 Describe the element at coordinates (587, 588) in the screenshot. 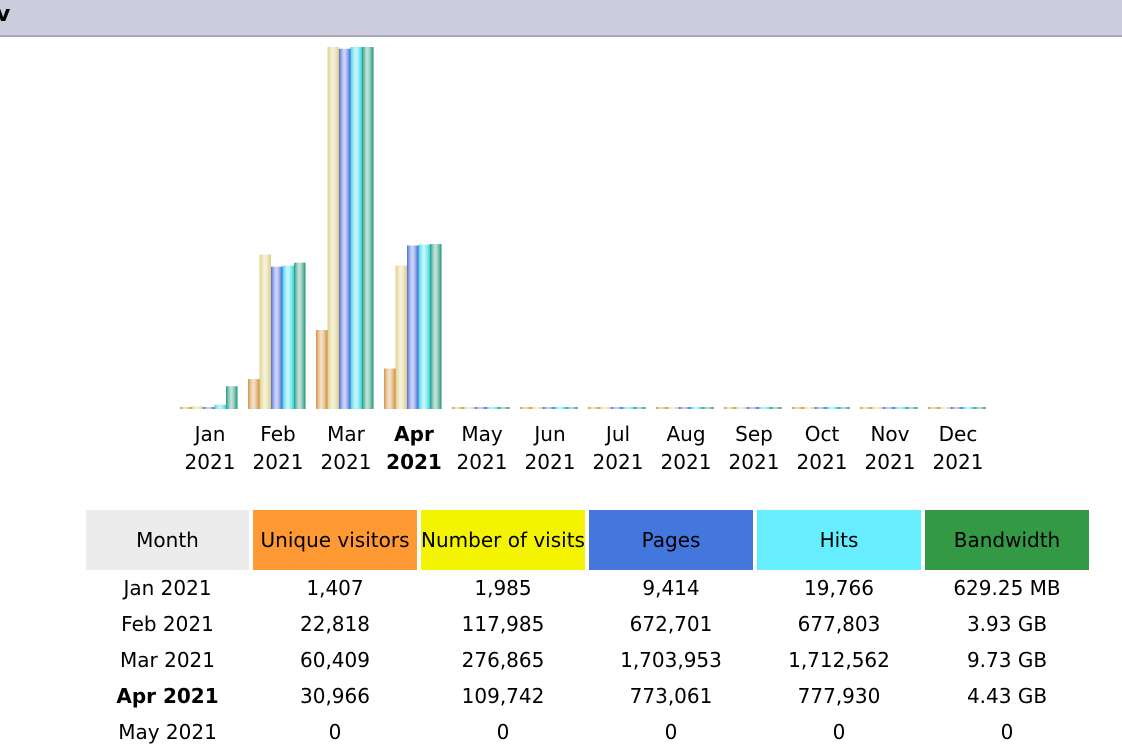

I see `table-row: Jan 2021 1,407 1,985 9,414 19,766 629.25 MB` at that location.